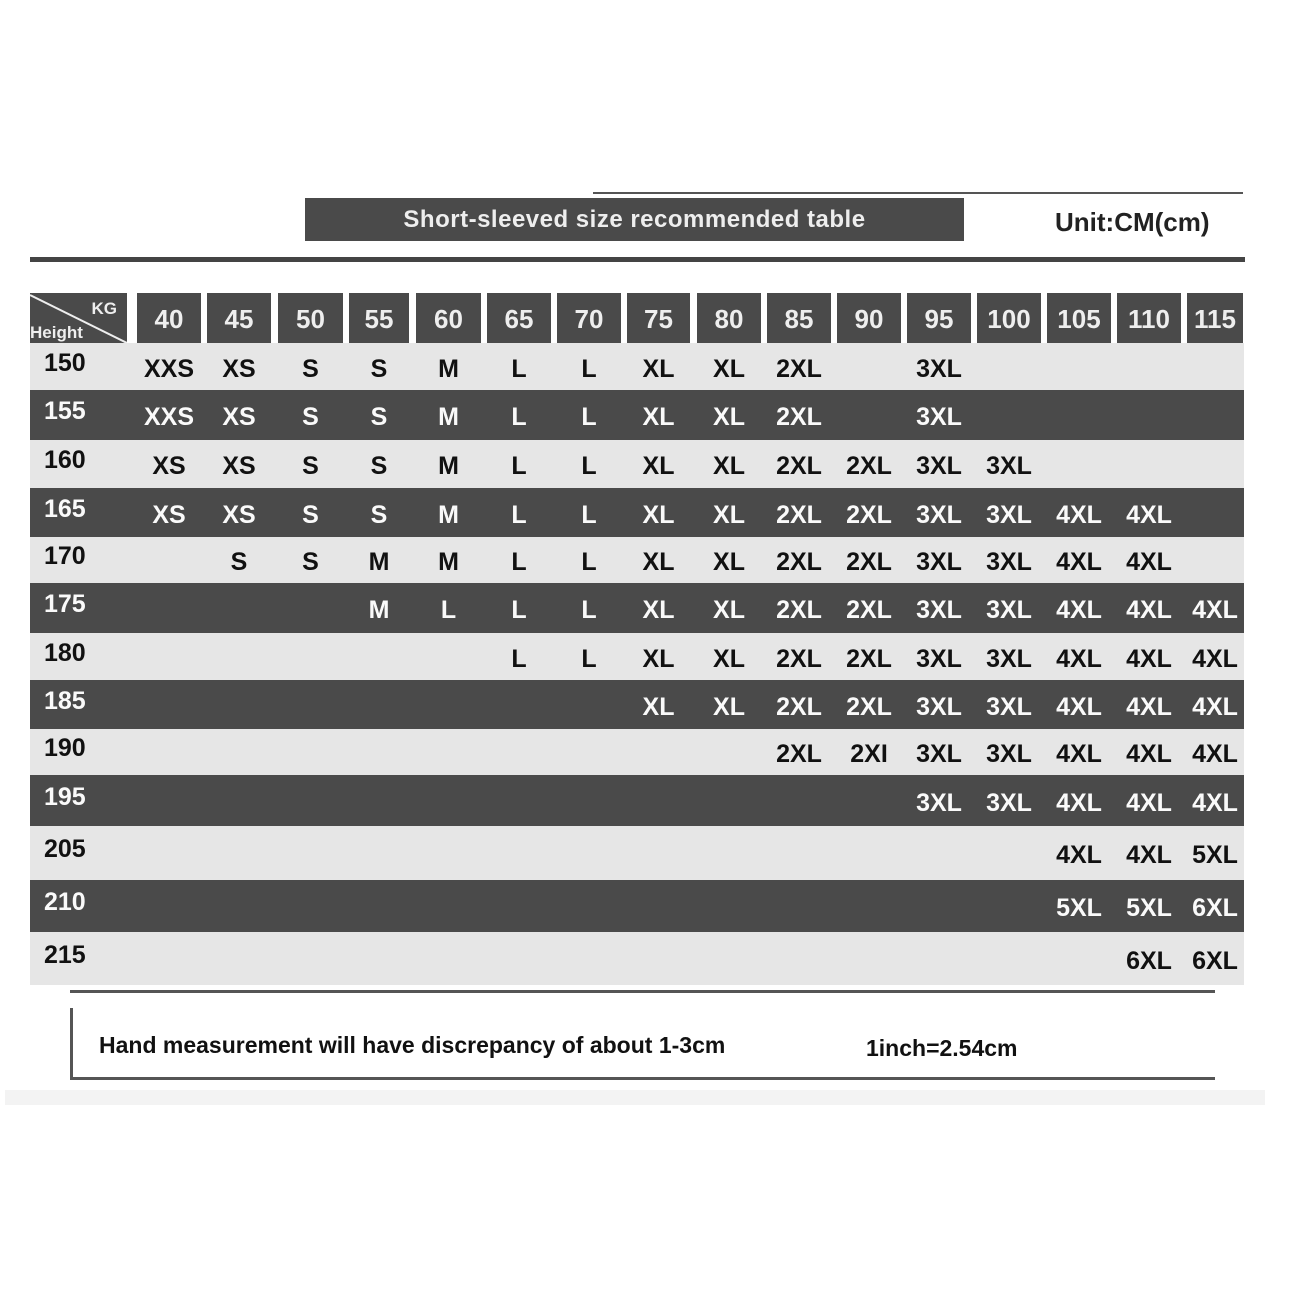 The image size is (1300, 1300). What do you see at coordinates (65, 362) in the screenshot?
I see `height-cell: 150` at bounding box center [65, 362].